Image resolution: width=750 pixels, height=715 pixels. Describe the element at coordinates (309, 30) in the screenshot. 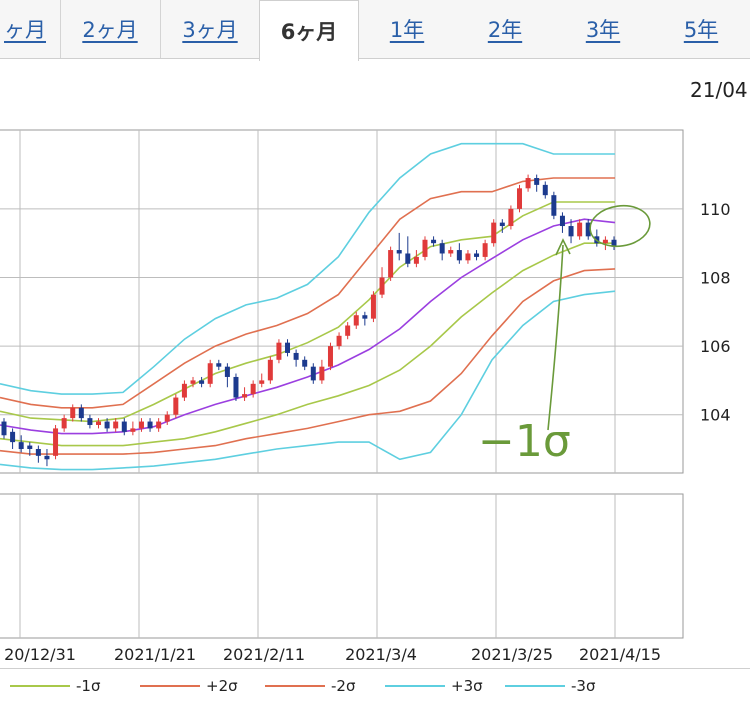

I see `tab-6-months: 6ヶ月` at that location.